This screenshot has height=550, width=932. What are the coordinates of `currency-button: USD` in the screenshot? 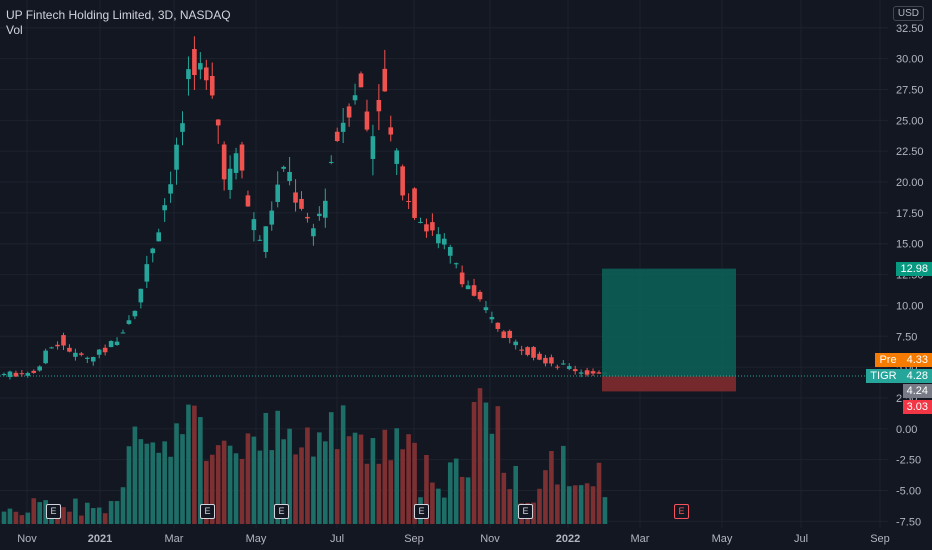 It's located at (908, 13).